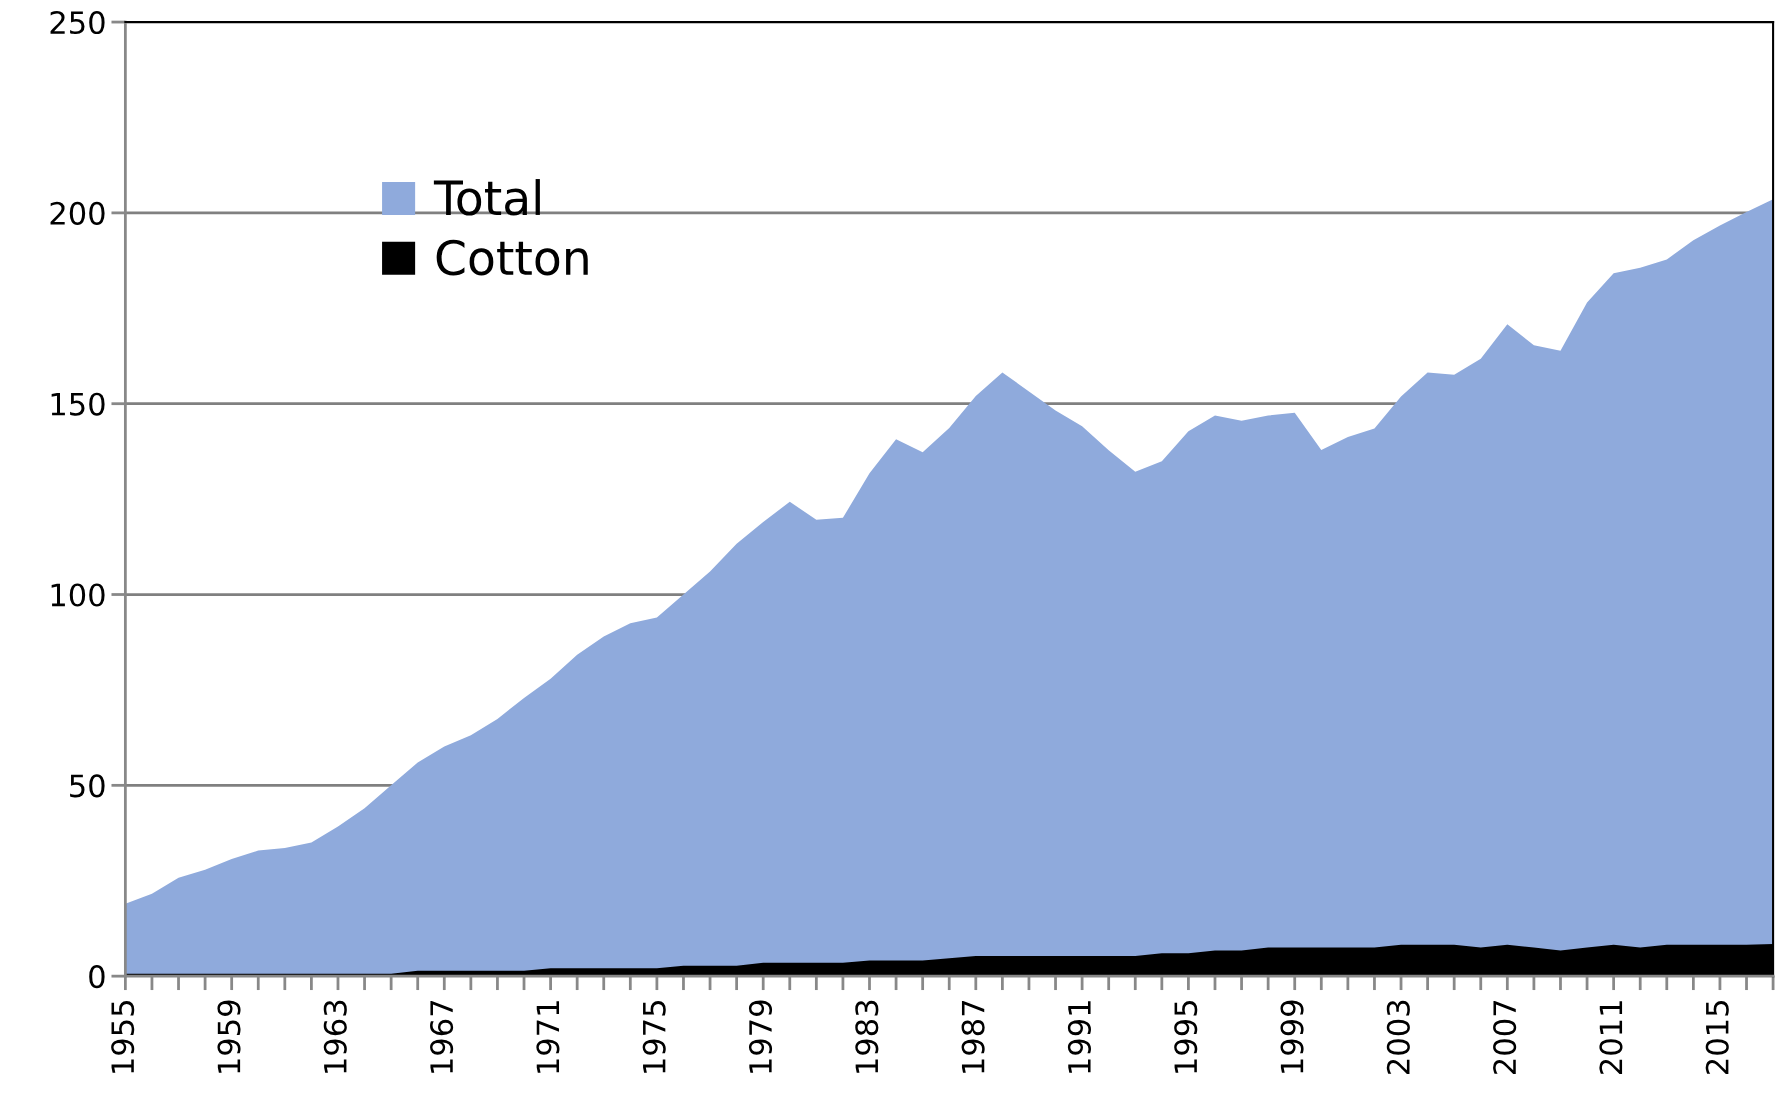 The height and width of the screenshot is (1103, 1791). Describe the element at coordinates (1398, 1037) in the screenshot. I see `x-tick-label: 2003` at that location.